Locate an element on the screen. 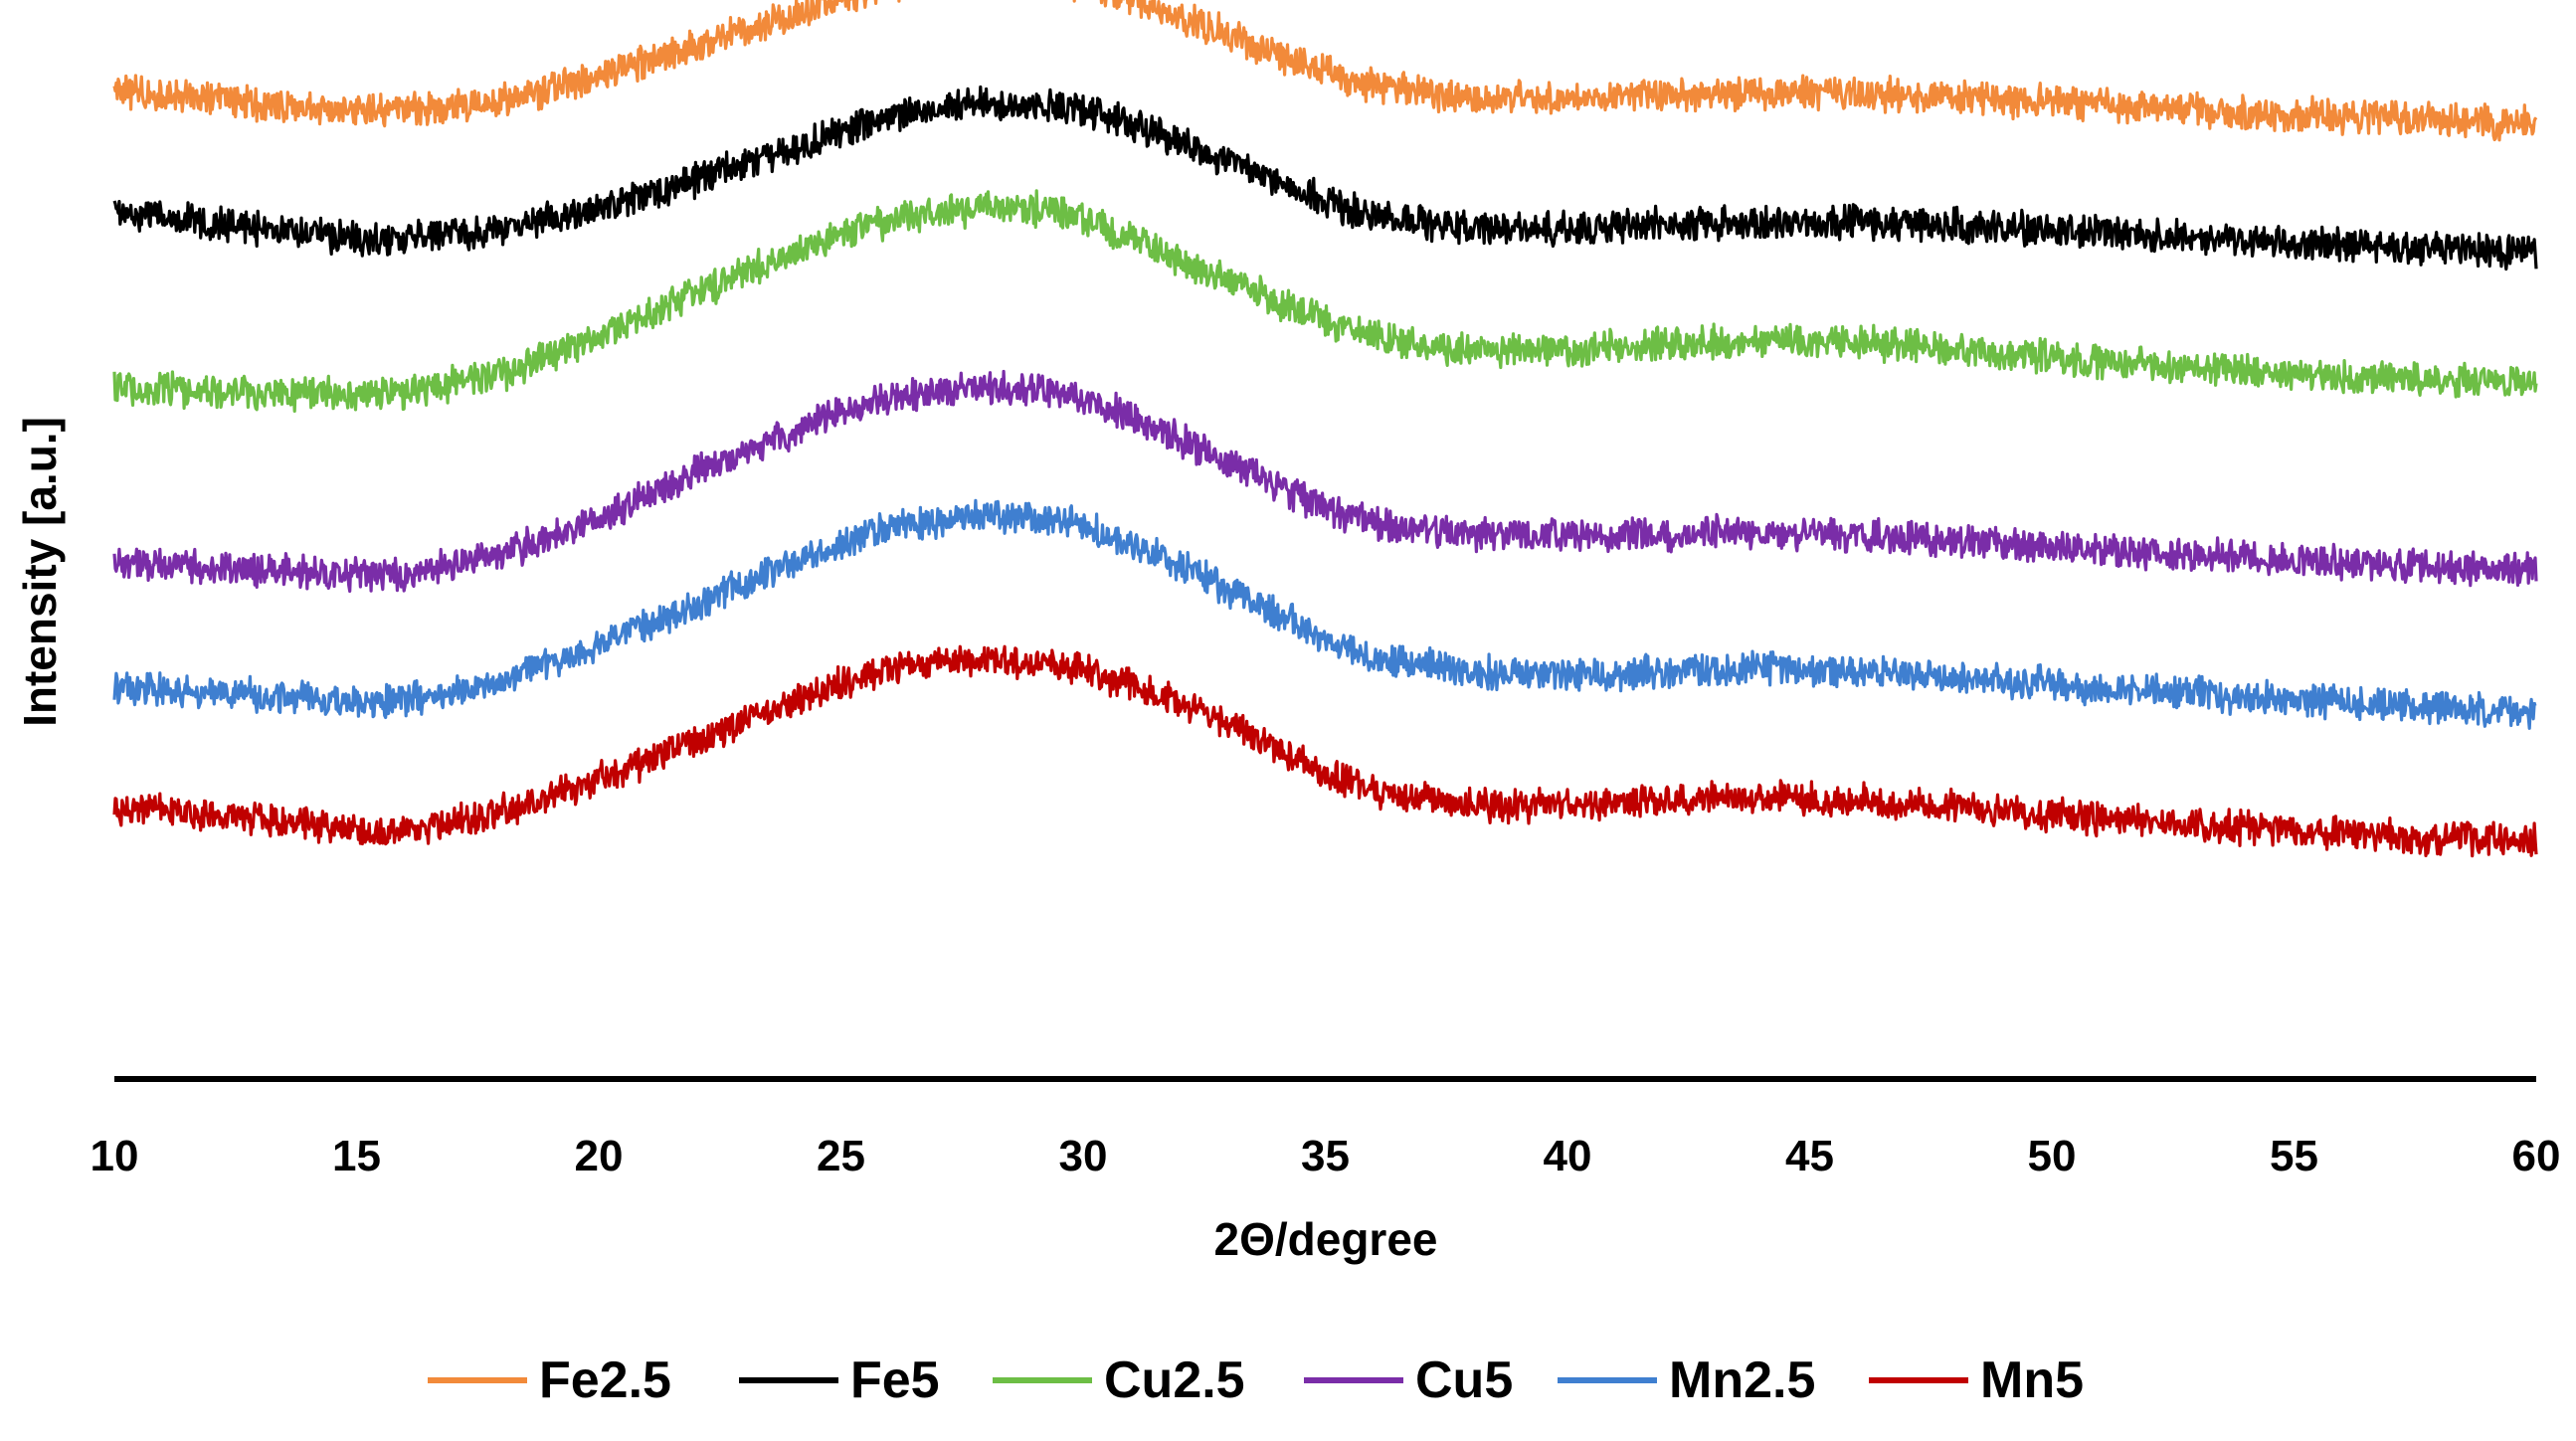  x-axis: 10 15 20 25 30 35 40 45 50 55 60 is located at coordinates (1326, 1128).